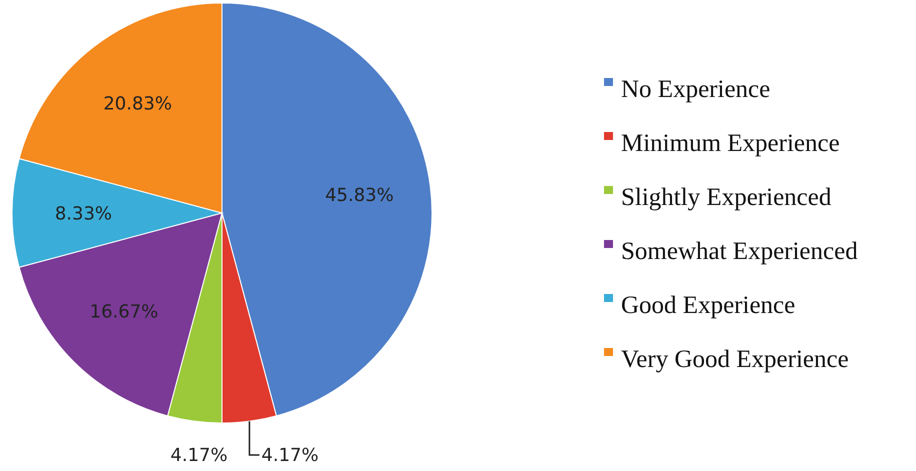  What do you see at coordinates (124, 311) in the screenshot?
I see `data-label: 16.67%` at bounding box center [124, 311].